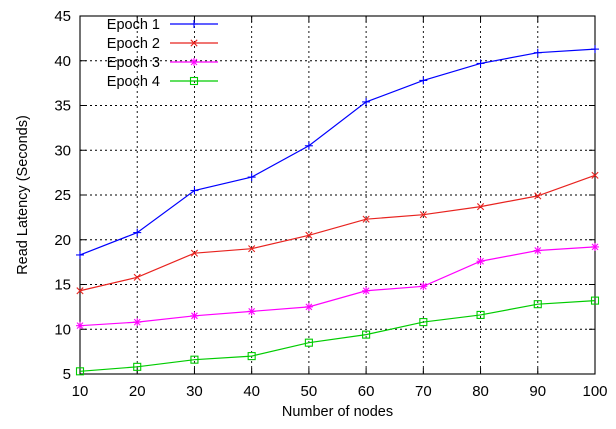  I want to click on legend-item-1: Epoch 1, so click(162, 25).